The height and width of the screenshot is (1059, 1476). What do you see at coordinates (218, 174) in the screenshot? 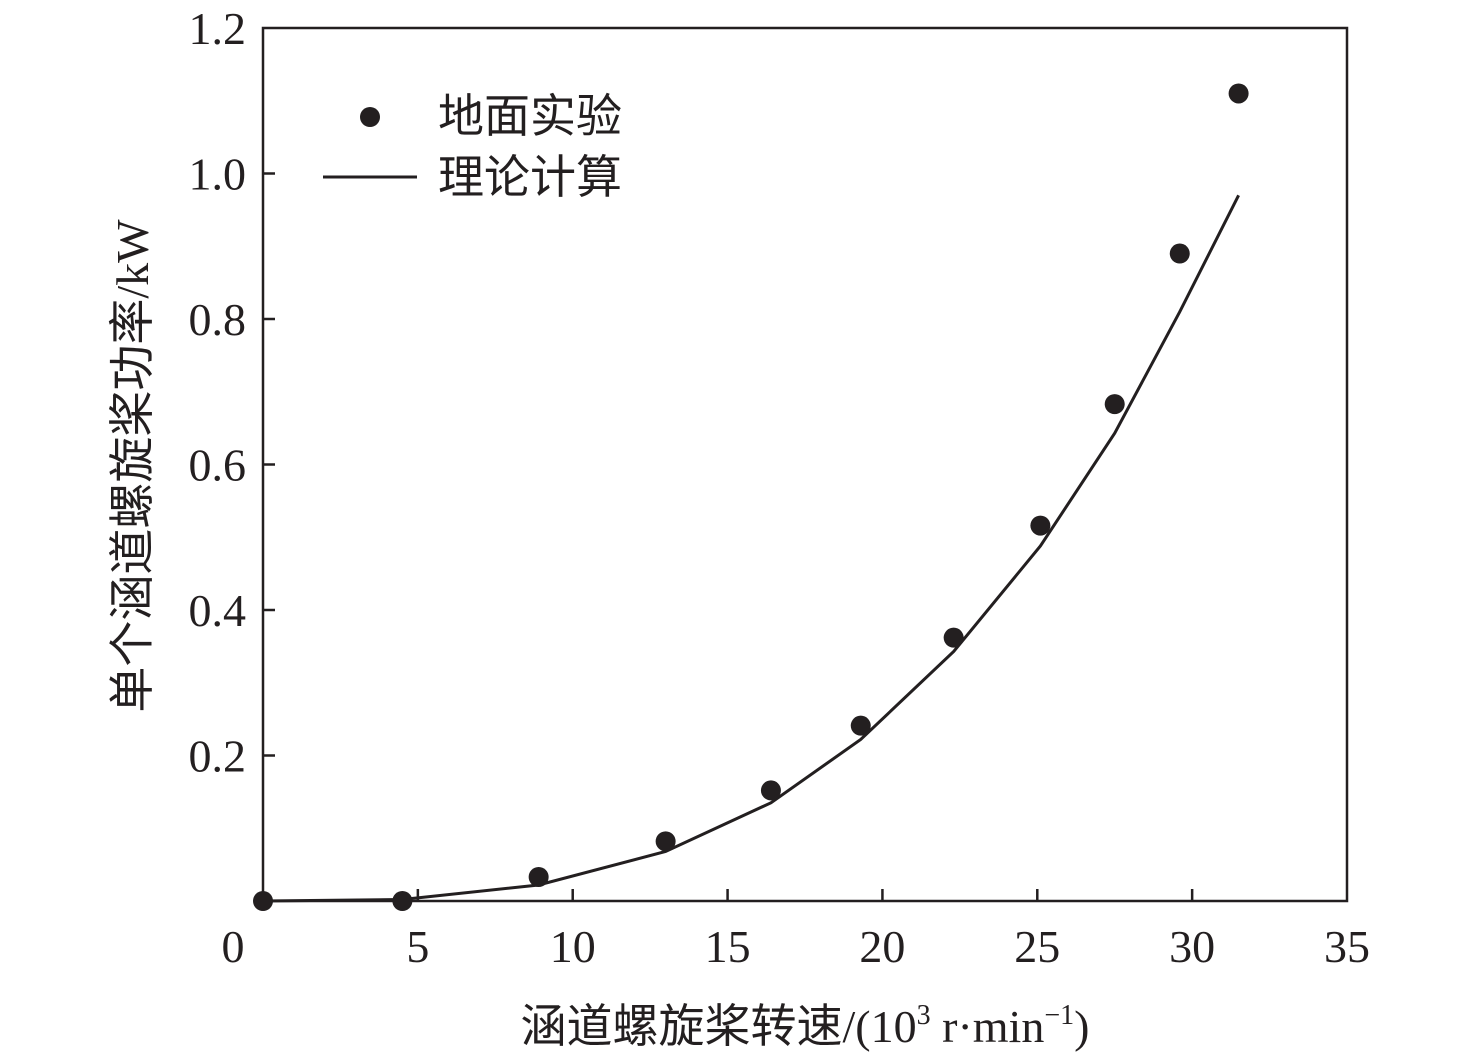
I see `y-tick-label: 1.0` at bounding box center [218, 174].